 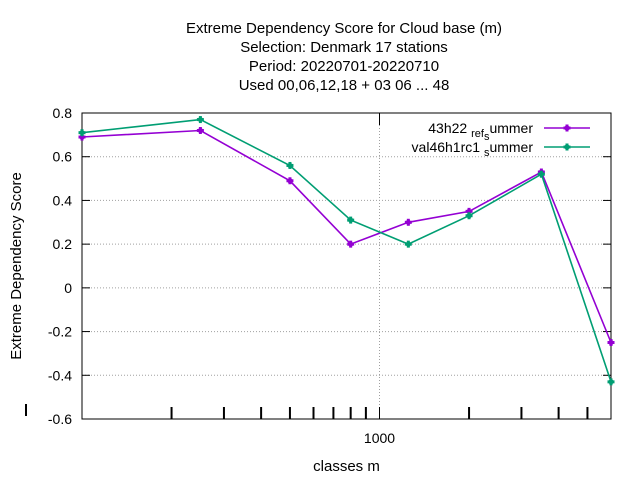 I want to click on y-tick-label: -0.2, so click(x=60, y=332).